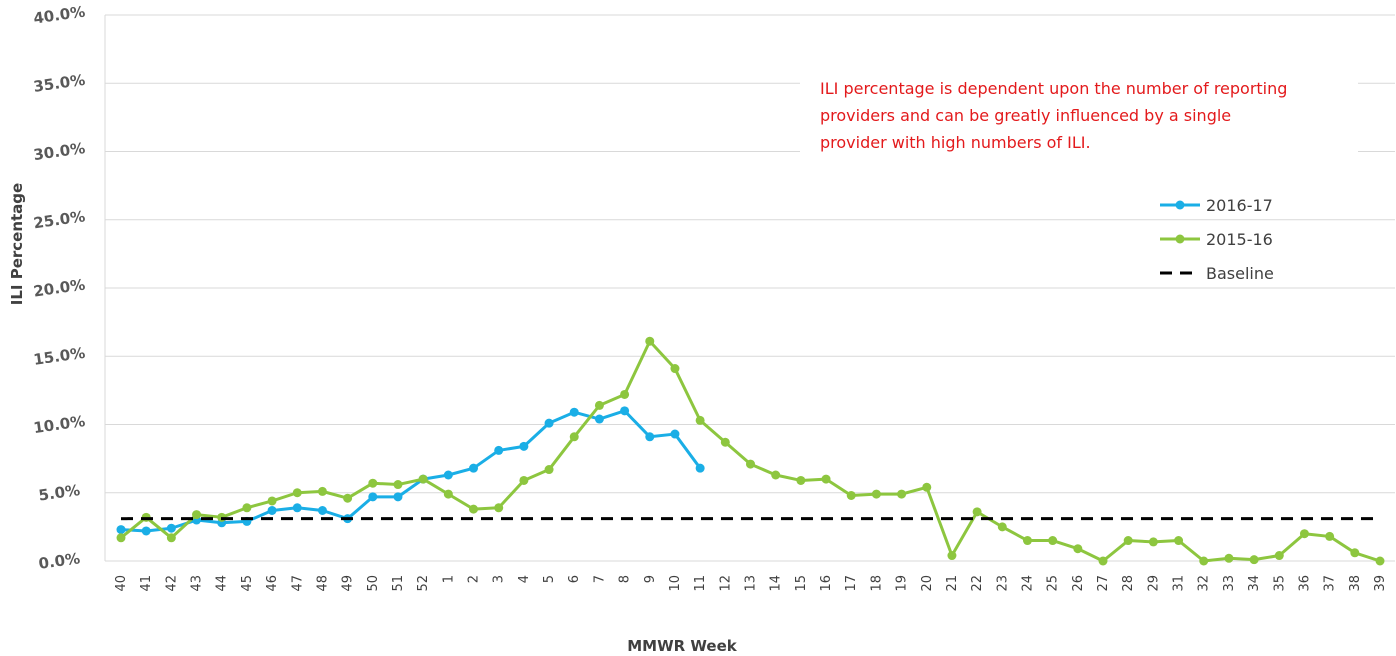 The width and height of the screenshot is (1396, 656). Describe the element at coordinates (725, 583) in the screenshot. I see `x-tick-label: 12` at that location.